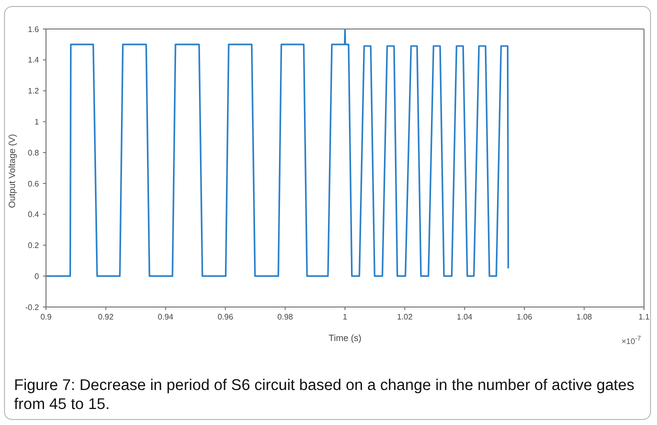 Image resolution: width=657 pixels, height=425 pixels. What do you see at coordinates (464, 317) in the screenshot?
I see `x-tick-label: 1.04` at bounding box center [464, 317].